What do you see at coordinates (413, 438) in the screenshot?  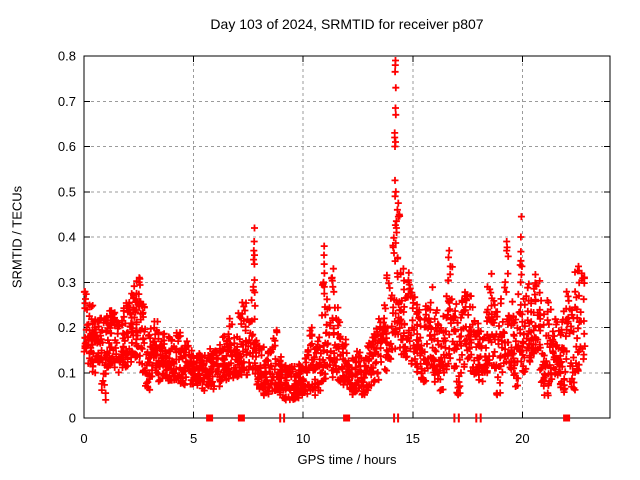 I see `x-tick-label: 15` at bounding box center [413, 438].